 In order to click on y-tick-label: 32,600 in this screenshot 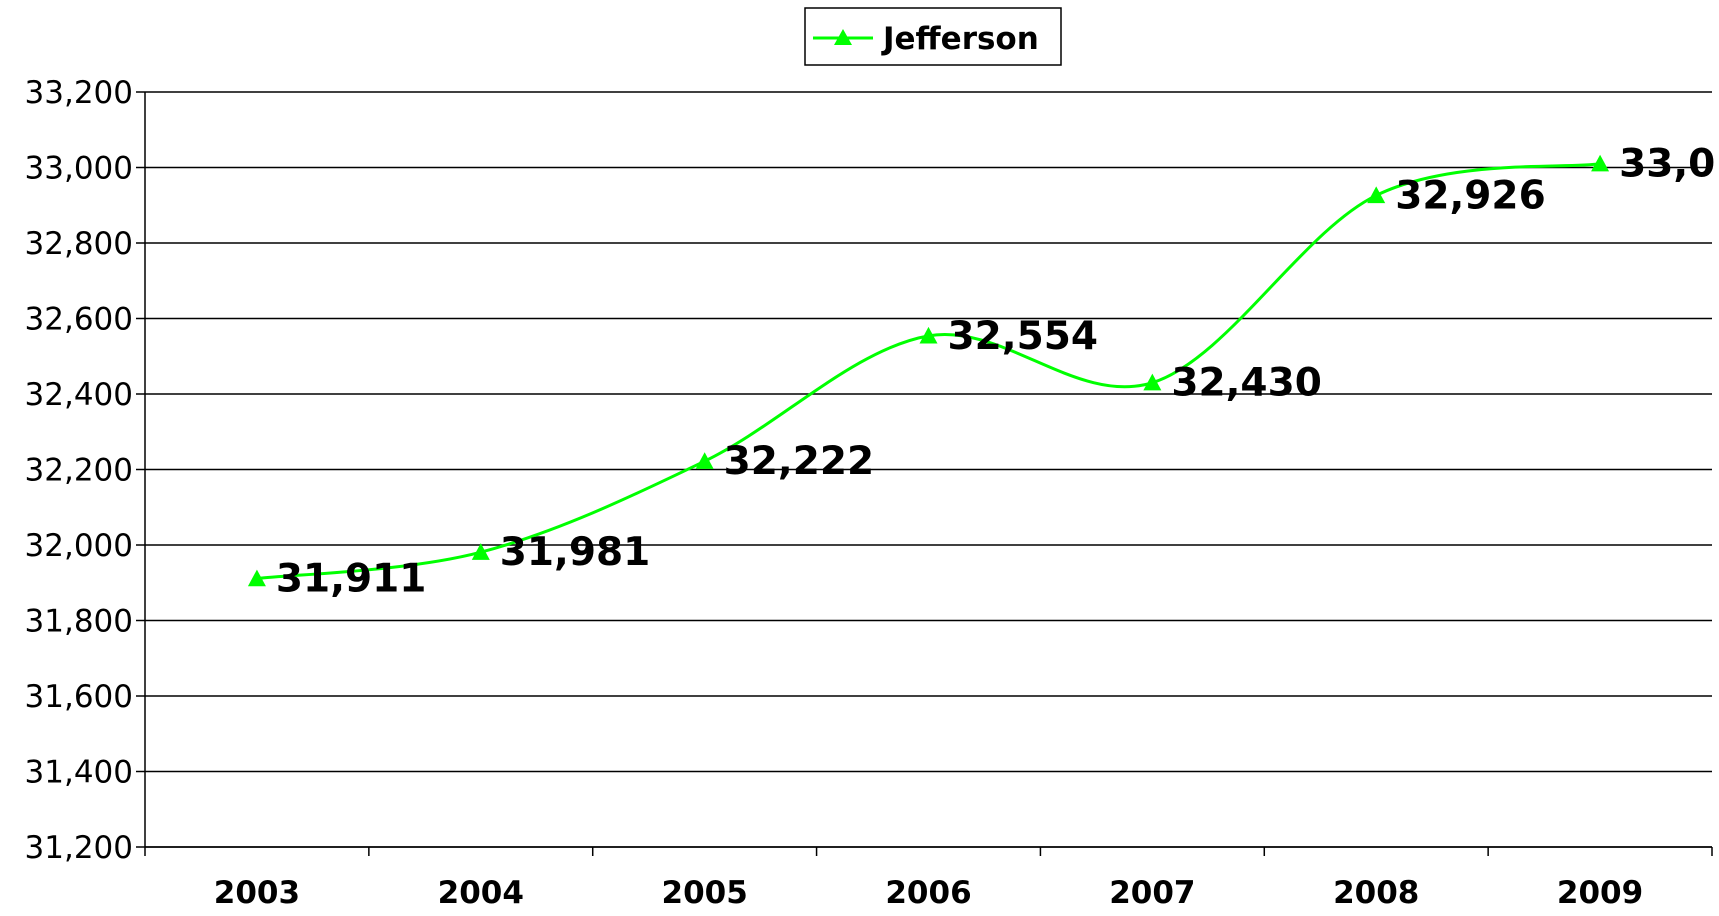, I will do `click(79, 320)`.